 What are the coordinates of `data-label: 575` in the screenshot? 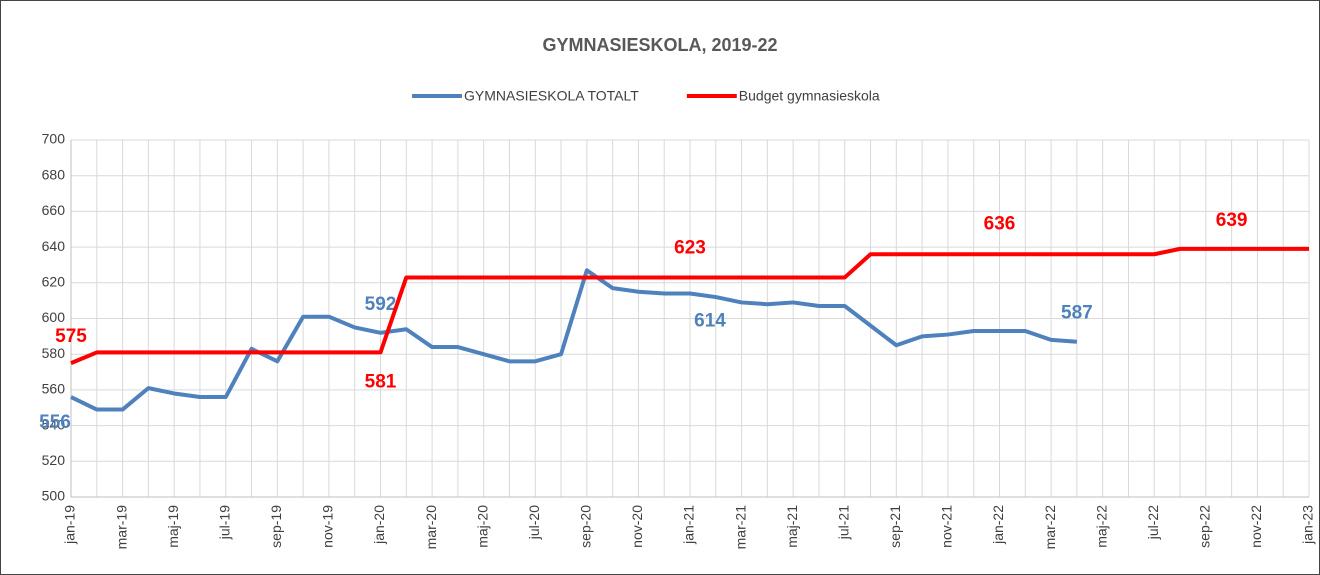 It's located at (71, 336).